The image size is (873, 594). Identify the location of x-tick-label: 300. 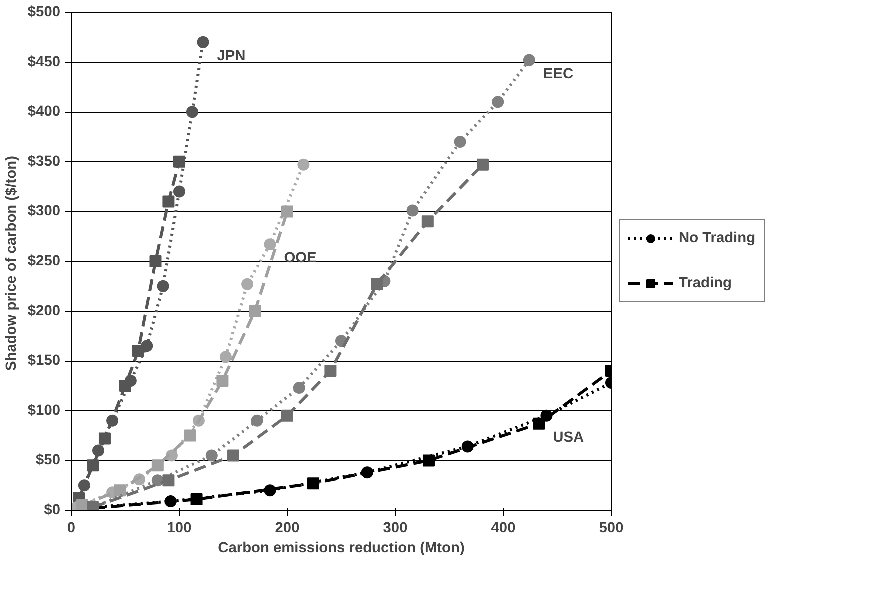
(395, 528).